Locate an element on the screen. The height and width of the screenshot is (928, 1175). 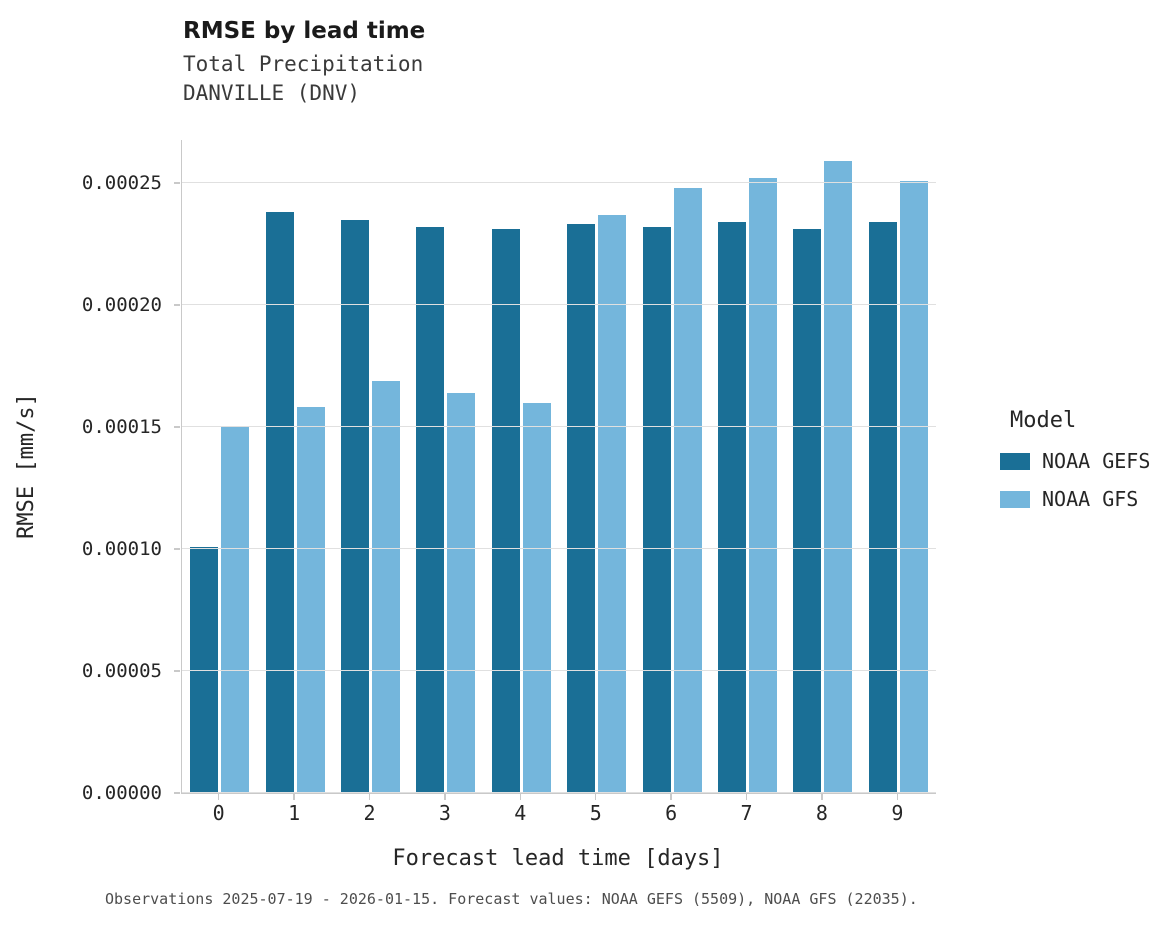
legend-item-gfs: NOAA GFS is located at coordinates (1075, 499).